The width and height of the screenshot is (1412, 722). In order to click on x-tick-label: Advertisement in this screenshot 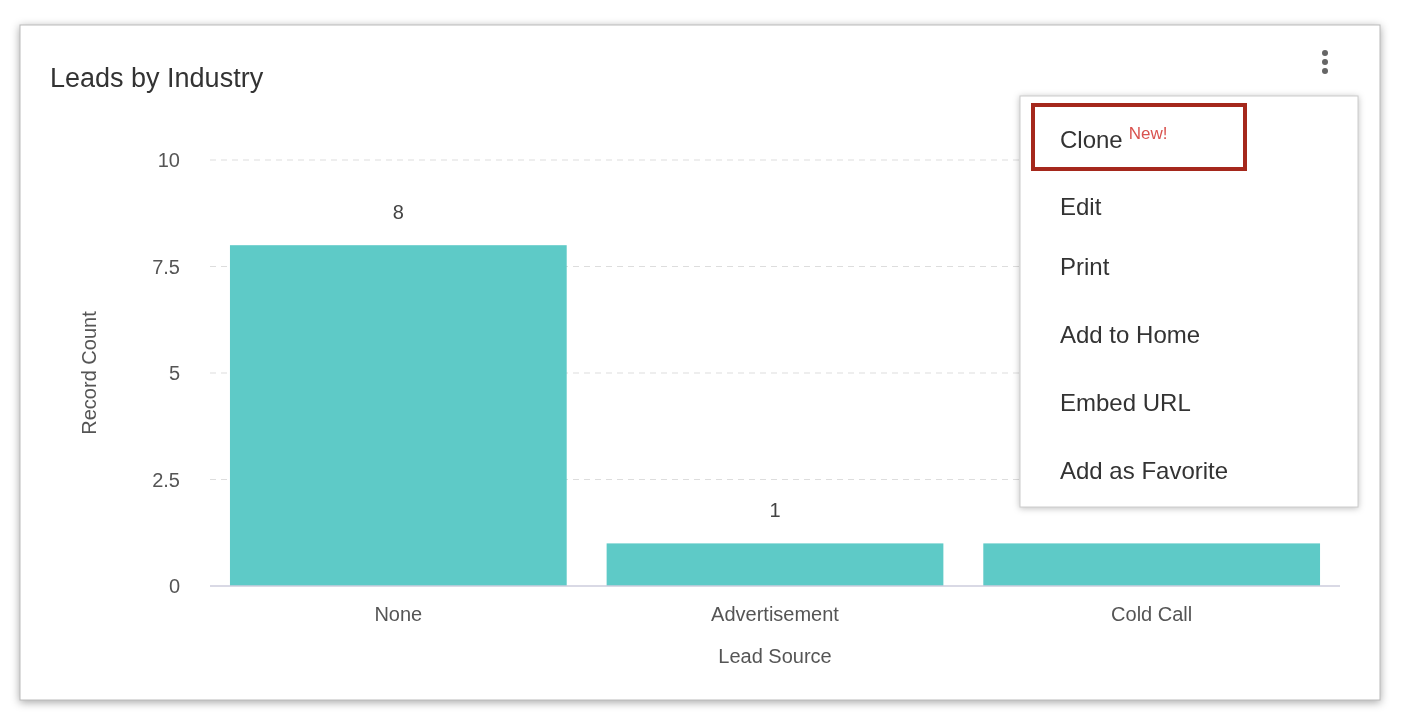, I will do `click(775, 614)`.